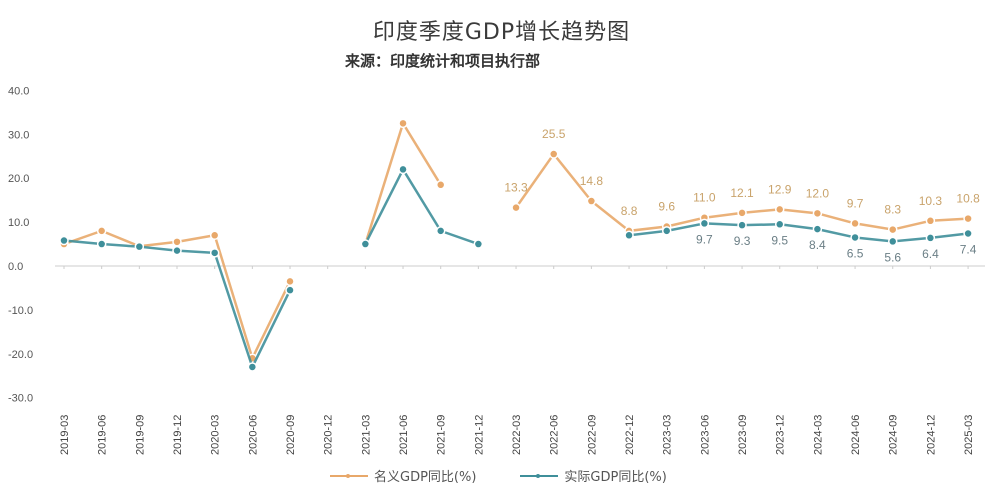 The image size is (1003, 500). I want to click on x-tick-label: 2024-12, so click(931, 435).